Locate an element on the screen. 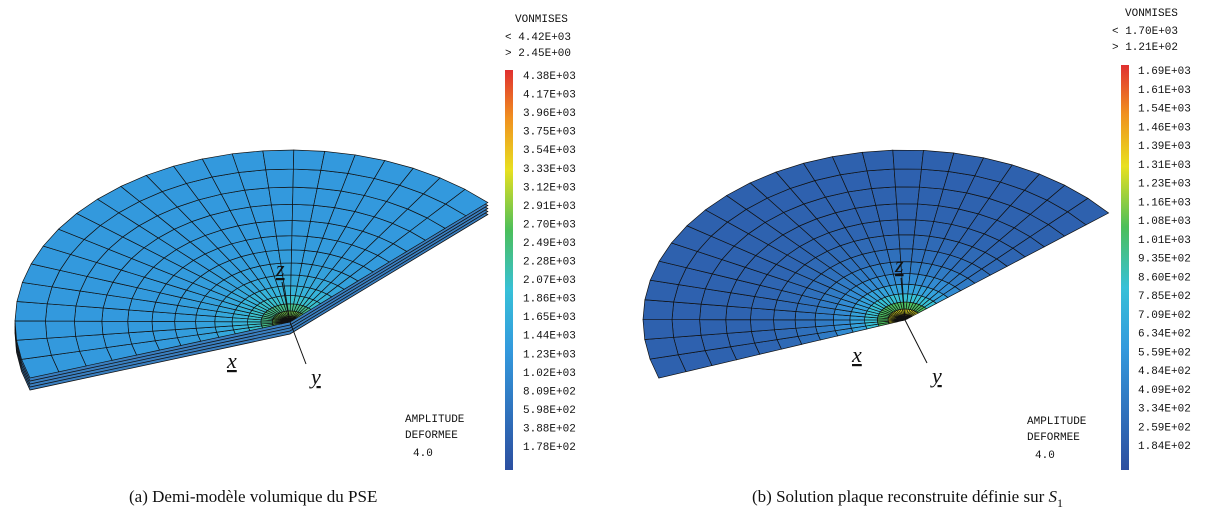 This screenshot has width=1214, height=513. amplitude-value: 4.0 is located at coordinates (1045, 456).